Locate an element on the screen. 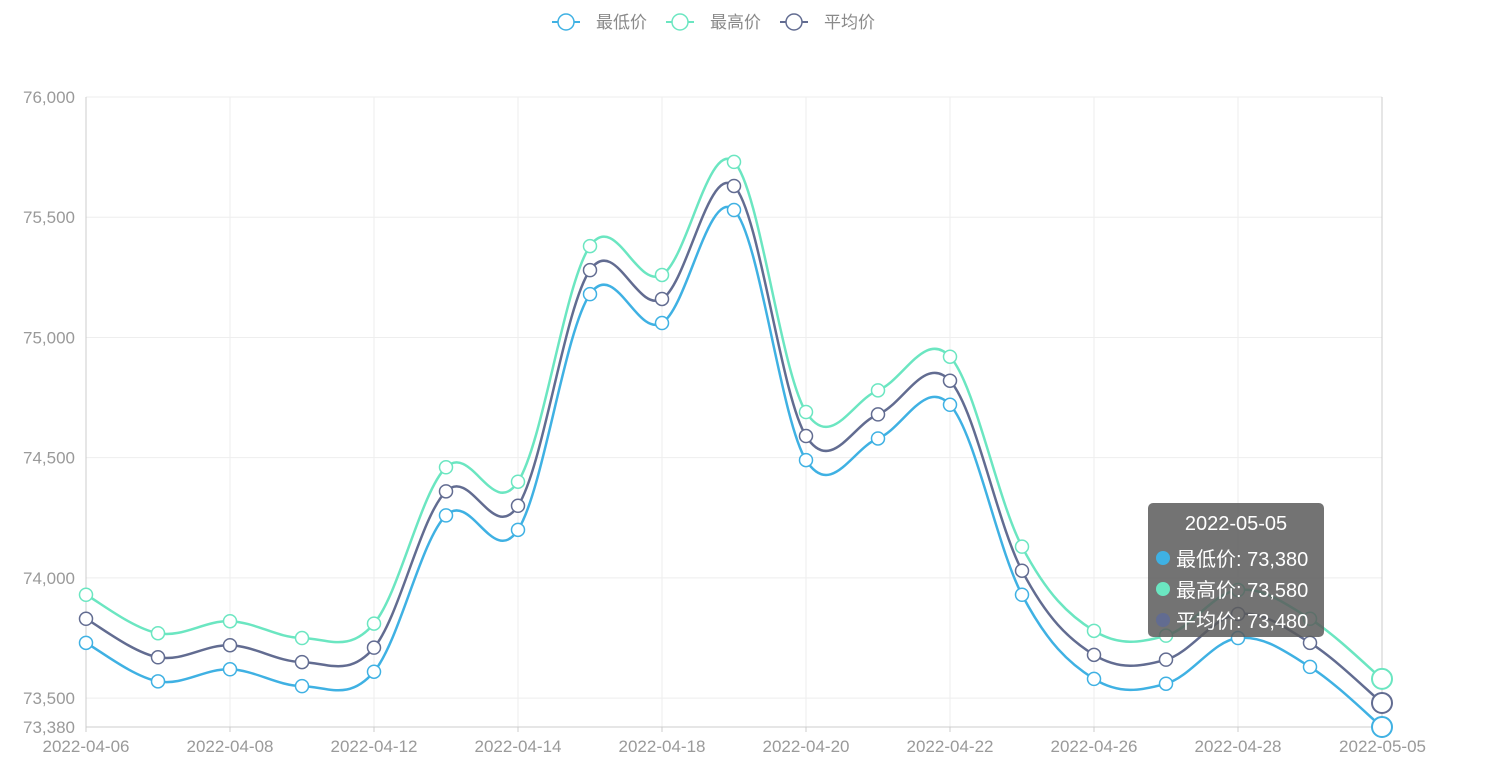 This screenshot has width=1491, height=765. legend-label: 平均价 is located at coordinates (849, 22).